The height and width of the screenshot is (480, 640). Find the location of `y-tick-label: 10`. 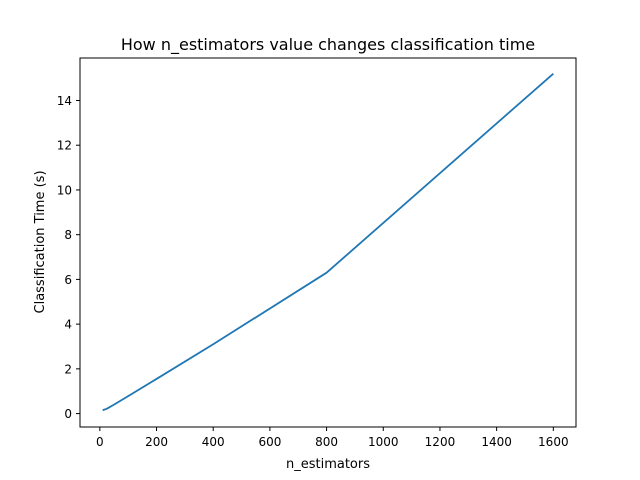

y-tick-label: 10 is located at coordinates (64, 190).